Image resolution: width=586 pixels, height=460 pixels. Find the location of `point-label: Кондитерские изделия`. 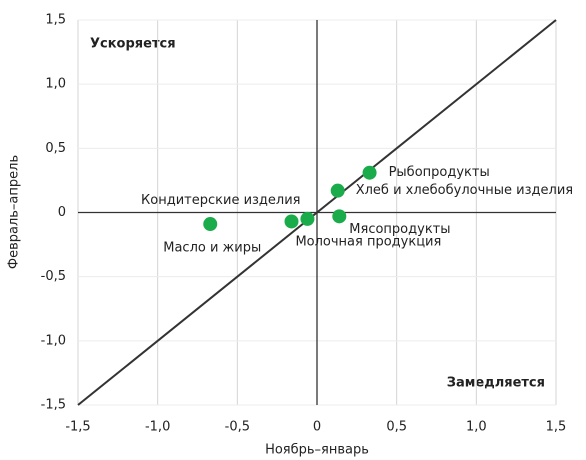

point-label: Кондитерские изделия is located at coordinates (220, 200).